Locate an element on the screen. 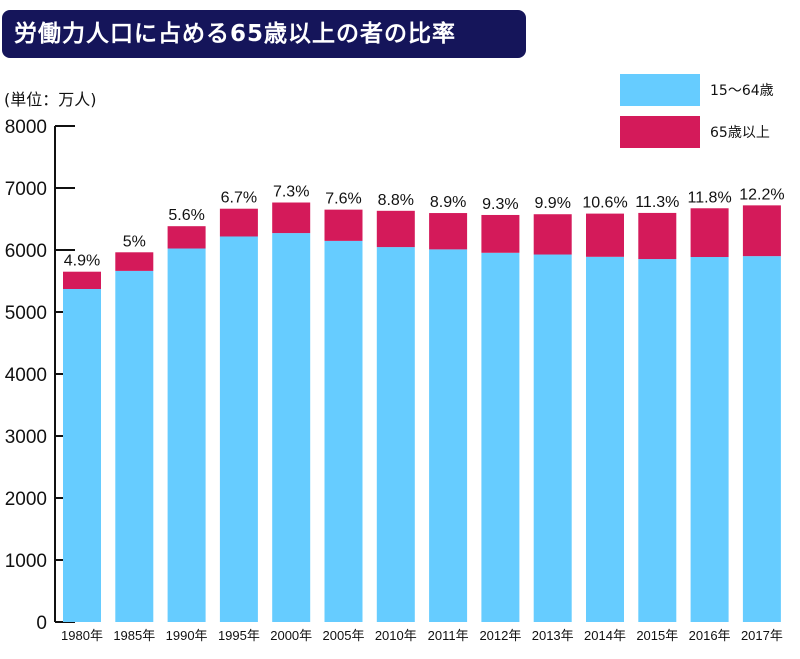  data-label: 5% is located at coordinates (134, 241).